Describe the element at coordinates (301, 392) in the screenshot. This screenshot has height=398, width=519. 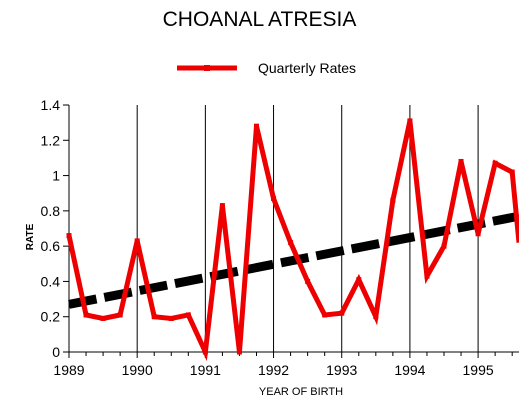
I see `x-axis-label: YEAR OF BIRTH` at that location.